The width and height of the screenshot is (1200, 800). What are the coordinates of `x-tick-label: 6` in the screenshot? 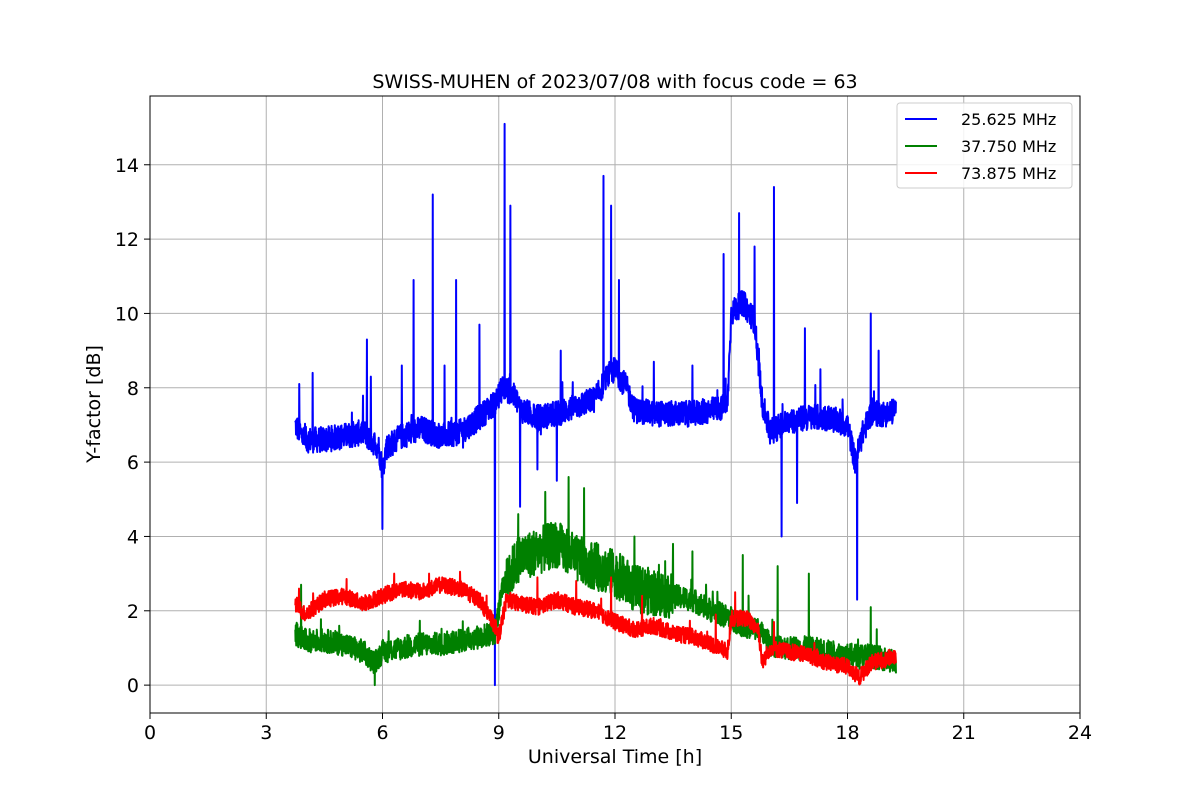 It's located at (382, 733).